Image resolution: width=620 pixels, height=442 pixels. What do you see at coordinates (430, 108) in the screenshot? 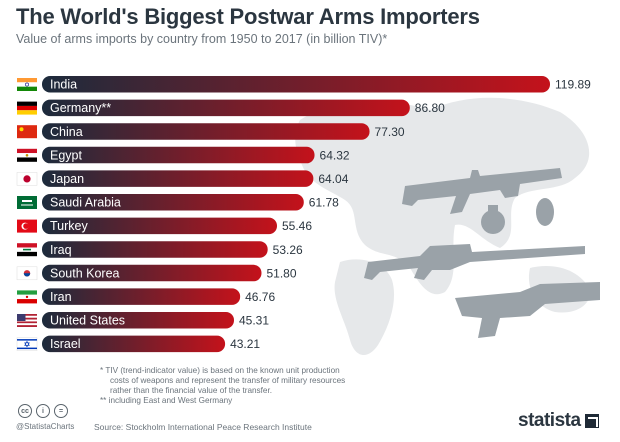
I see `value-label: 86.80` at bounding box center [430, 108].